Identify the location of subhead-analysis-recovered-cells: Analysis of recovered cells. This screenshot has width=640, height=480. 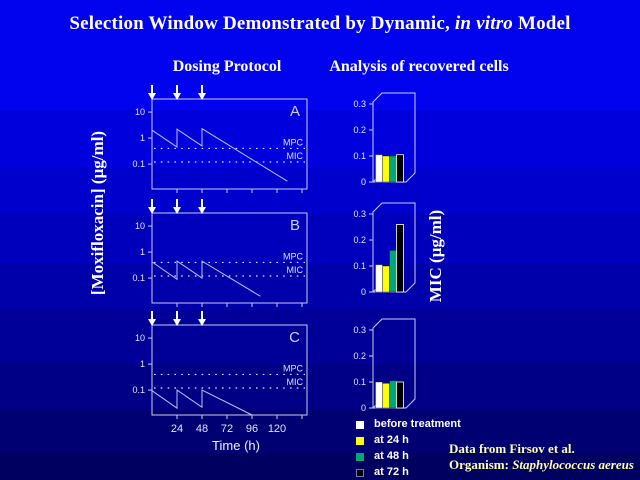
(419, 66).